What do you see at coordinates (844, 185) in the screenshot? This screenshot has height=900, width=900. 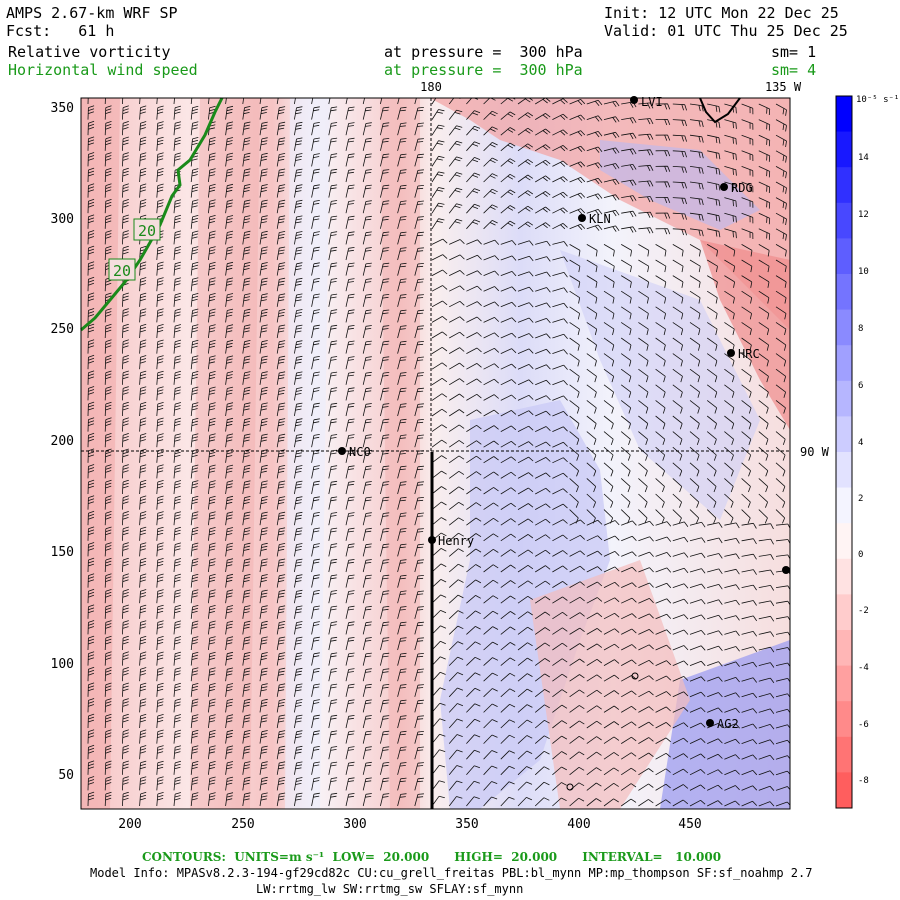 I see `colorbar-band` at bounding box center [844, 185].